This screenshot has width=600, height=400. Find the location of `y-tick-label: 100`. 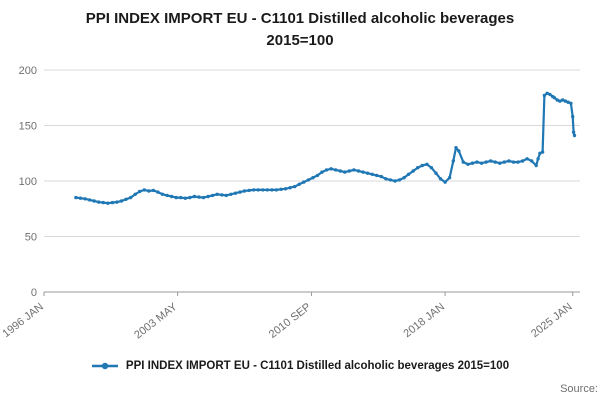

y-tick-label: 100 is located at coordinates (28, 182).